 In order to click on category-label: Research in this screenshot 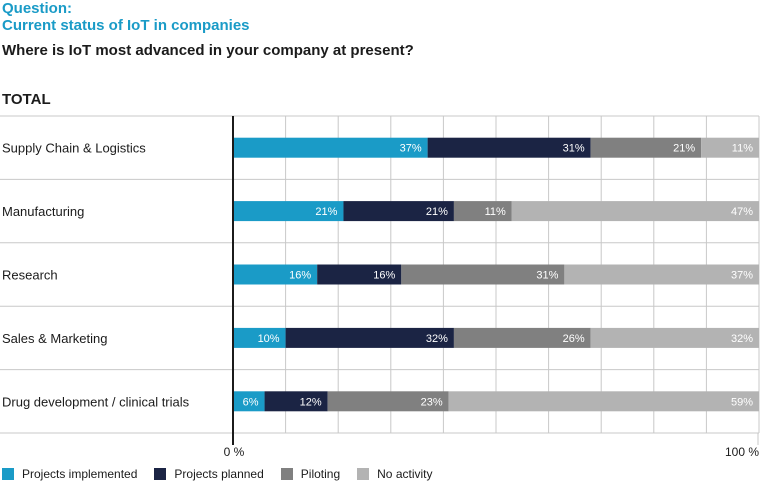, I will do `click(30, 275)`.